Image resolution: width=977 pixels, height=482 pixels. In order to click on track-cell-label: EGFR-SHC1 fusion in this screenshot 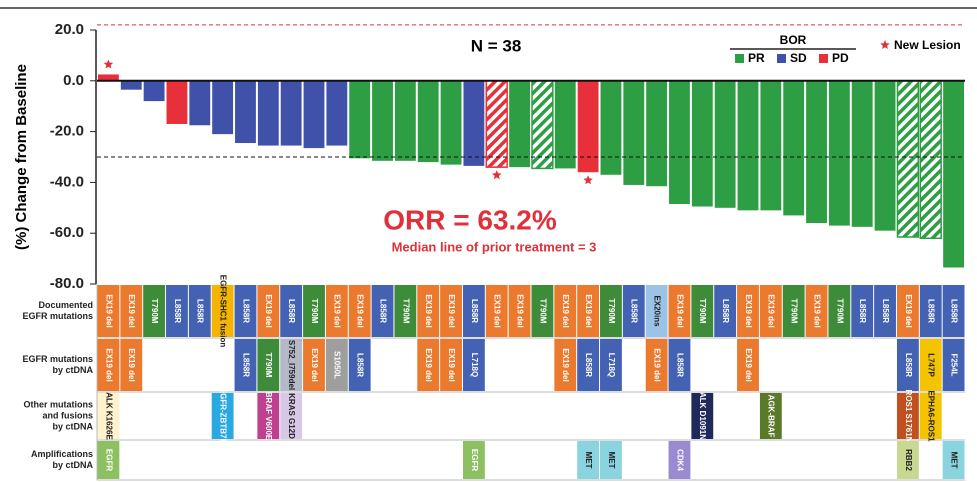, I will do `click(223, 311)`.